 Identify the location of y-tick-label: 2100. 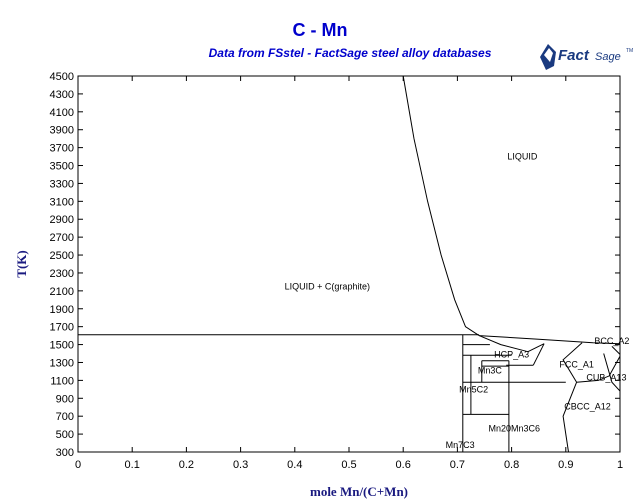
(62, 292).